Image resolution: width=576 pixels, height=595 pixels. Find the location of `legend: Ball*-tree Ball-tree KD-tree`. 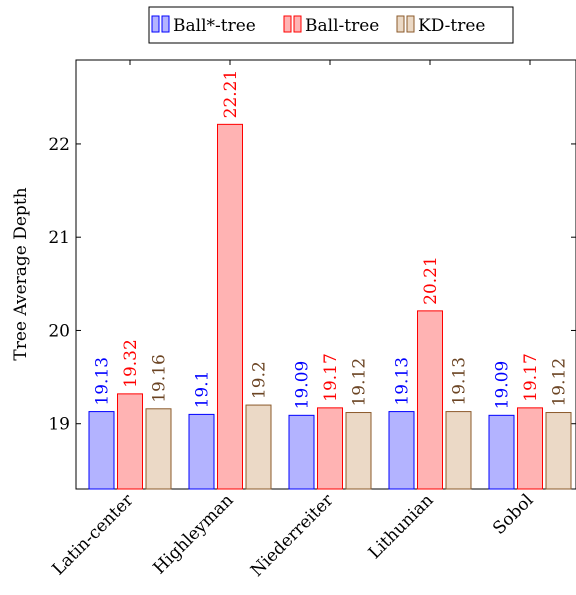

legend: Ball*-tree Ball-tree KD-tree is located at coordinates (331, 25).